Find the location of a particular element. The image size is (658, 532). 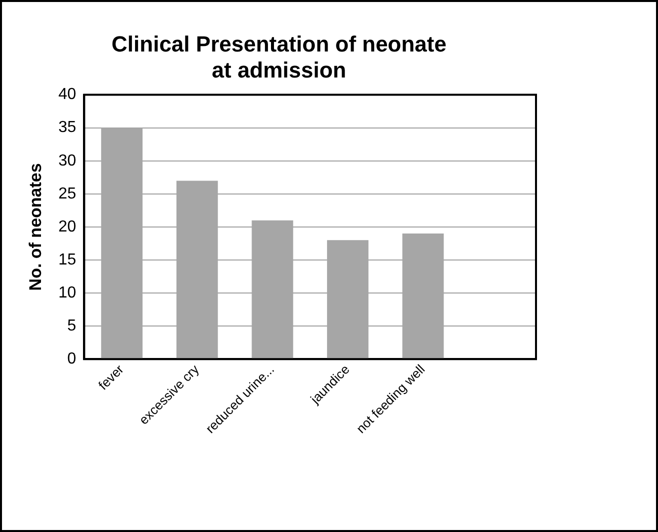

y-tick-label: 0 is located at coordinates (71, 359).